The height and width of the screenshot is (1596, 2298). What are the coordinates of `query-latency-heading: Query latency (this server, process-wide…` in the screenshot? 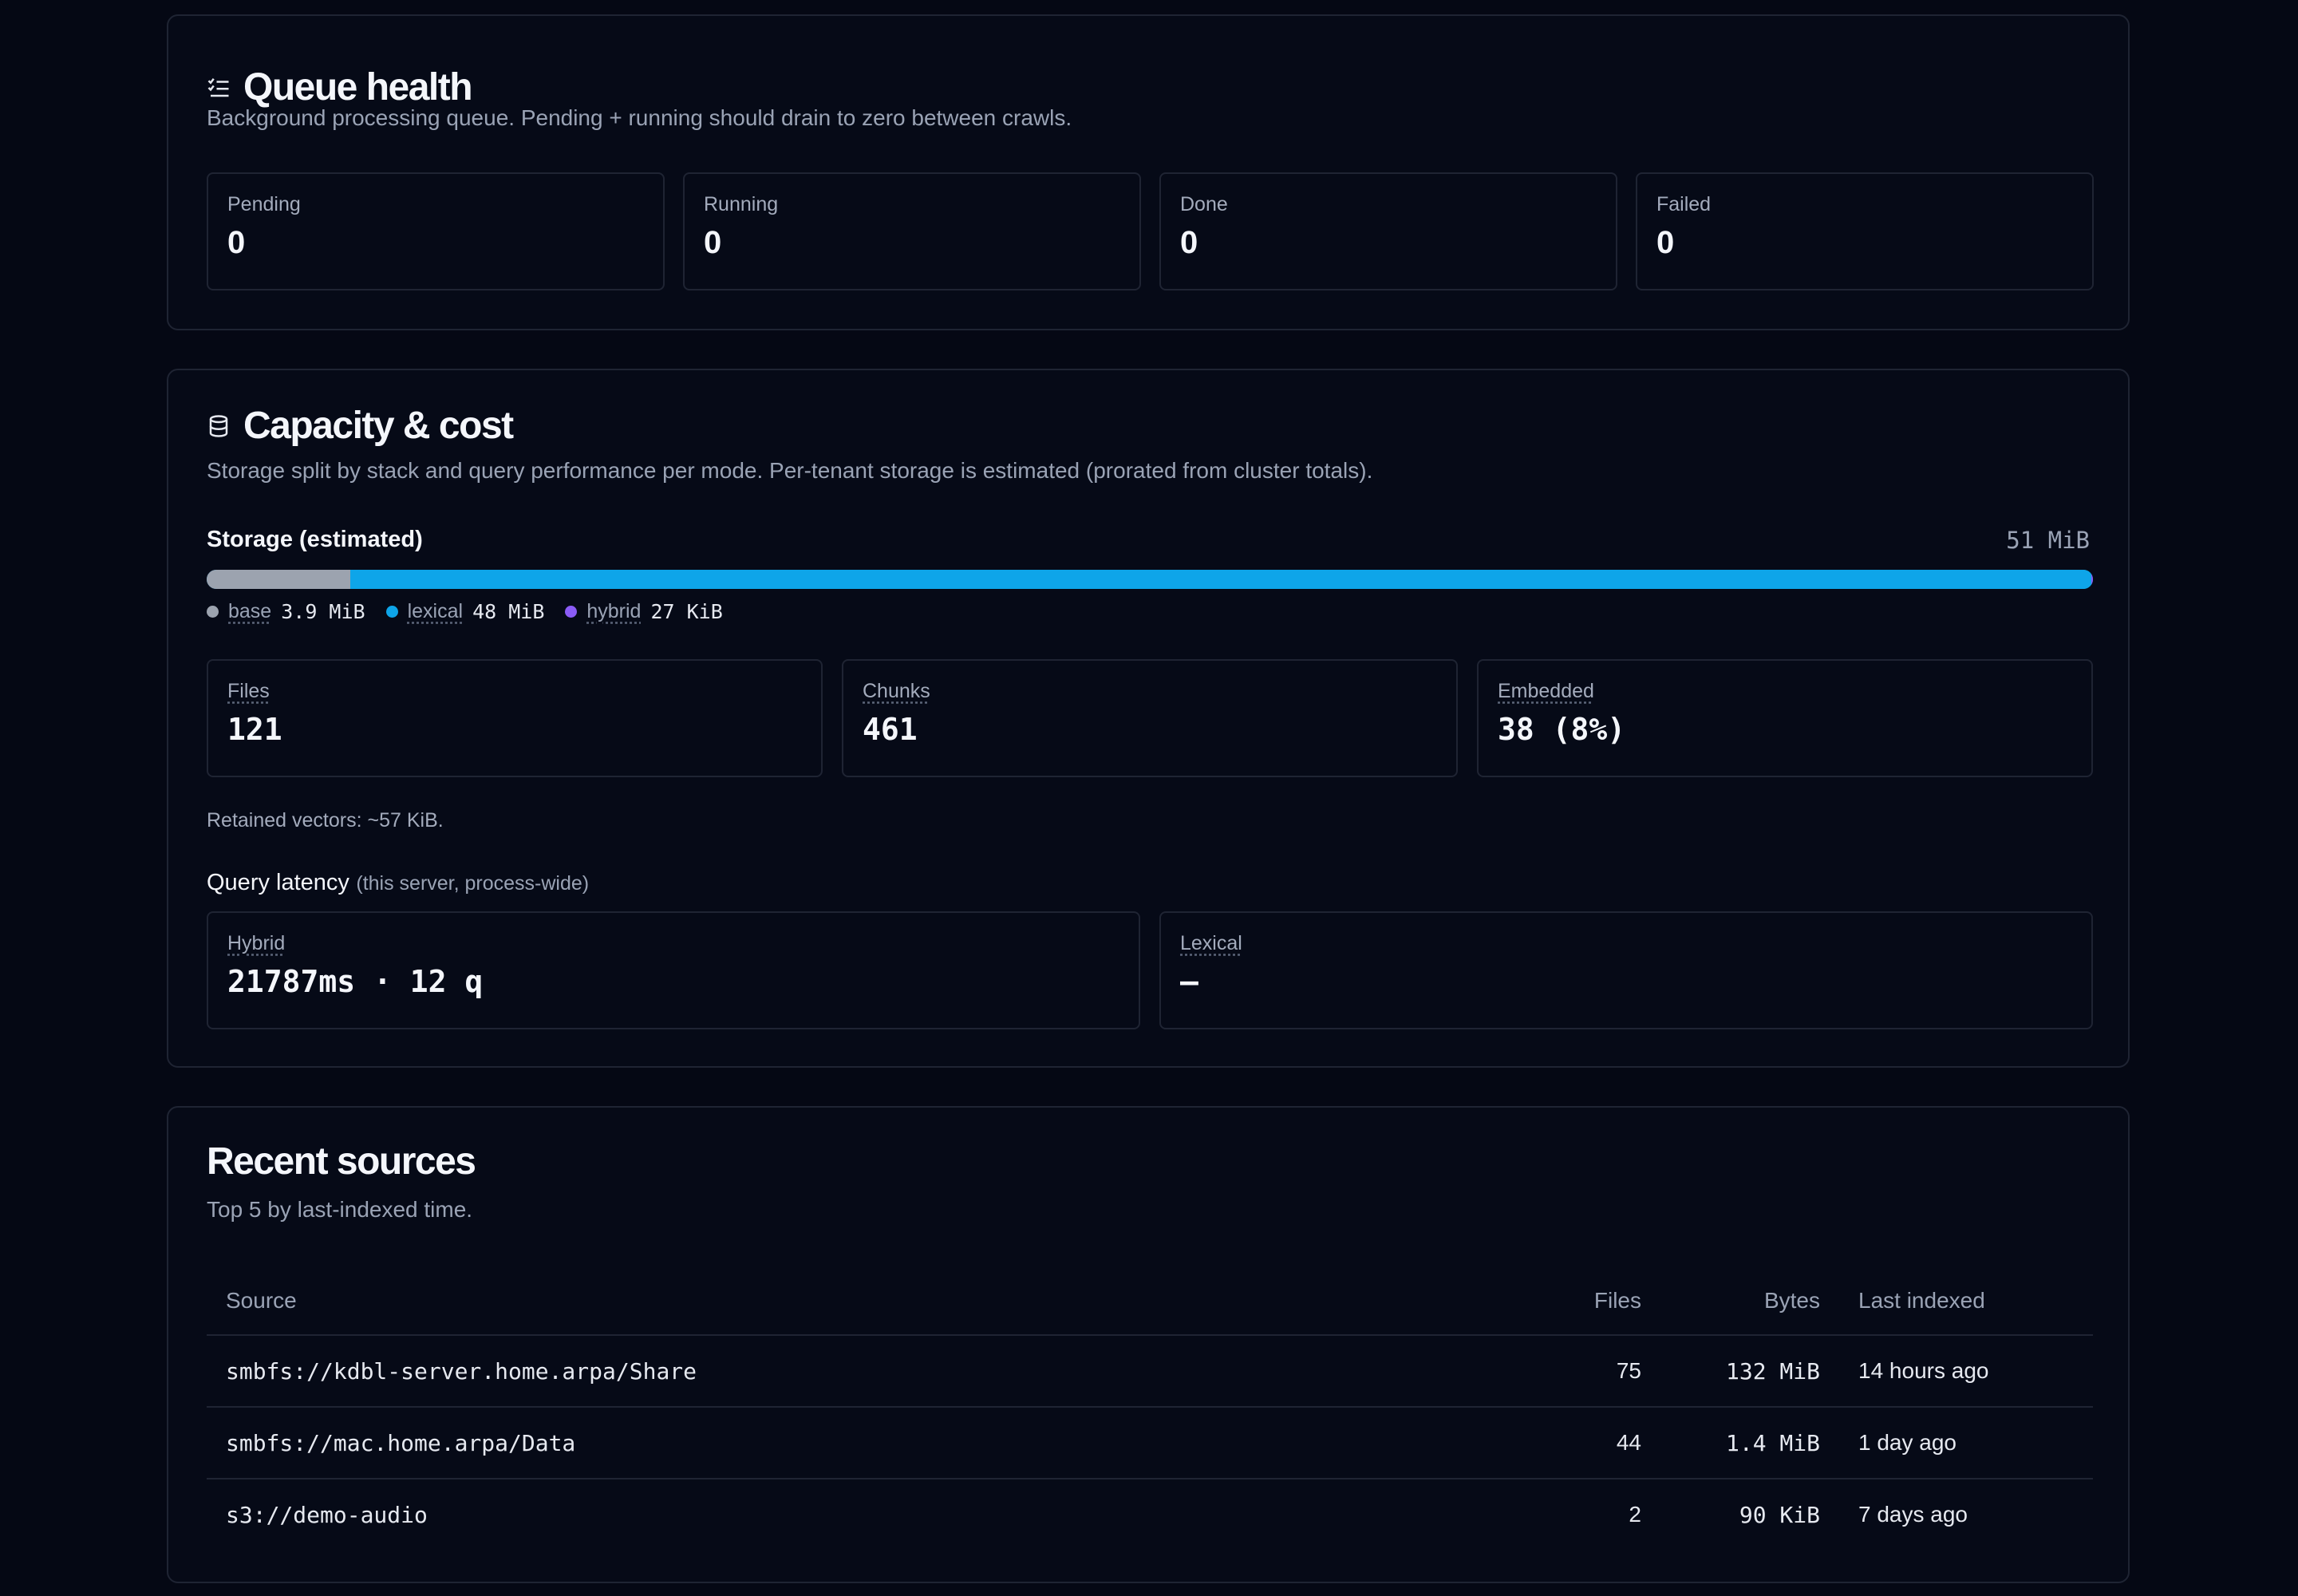 It's located at (398, 883).